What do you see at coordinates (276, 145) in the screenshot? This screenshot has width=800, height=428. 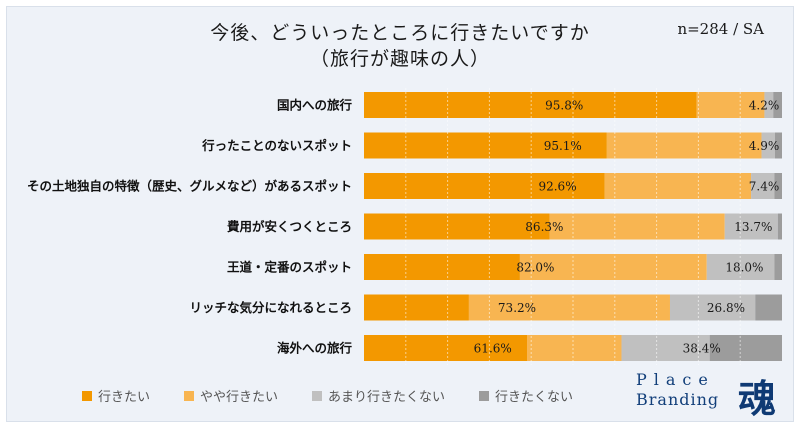 I see `category-label-1: 行ったことのないスポット` at bounding box center [276, 145].